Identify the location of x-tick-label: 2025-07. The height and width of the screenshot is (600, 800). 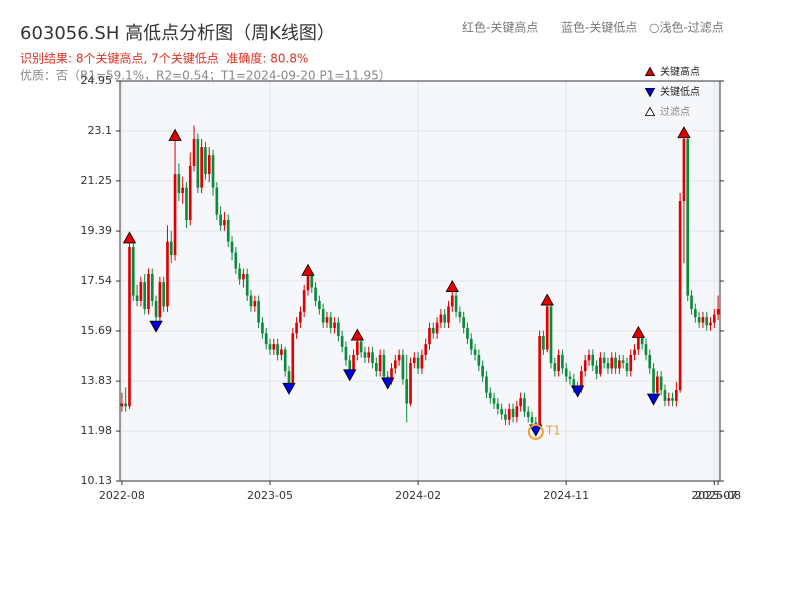
(714, 495).